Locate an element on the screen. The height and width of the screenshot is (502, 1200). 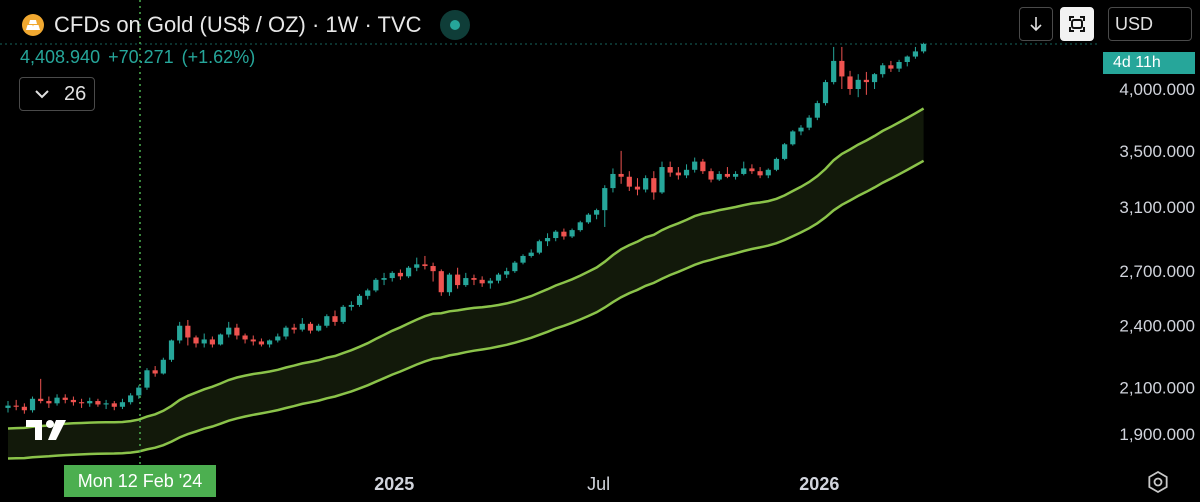
symbol-title: CFDs on Gold (US$ / OZ) · 1W · TVC is located at coordinates (238, 24).